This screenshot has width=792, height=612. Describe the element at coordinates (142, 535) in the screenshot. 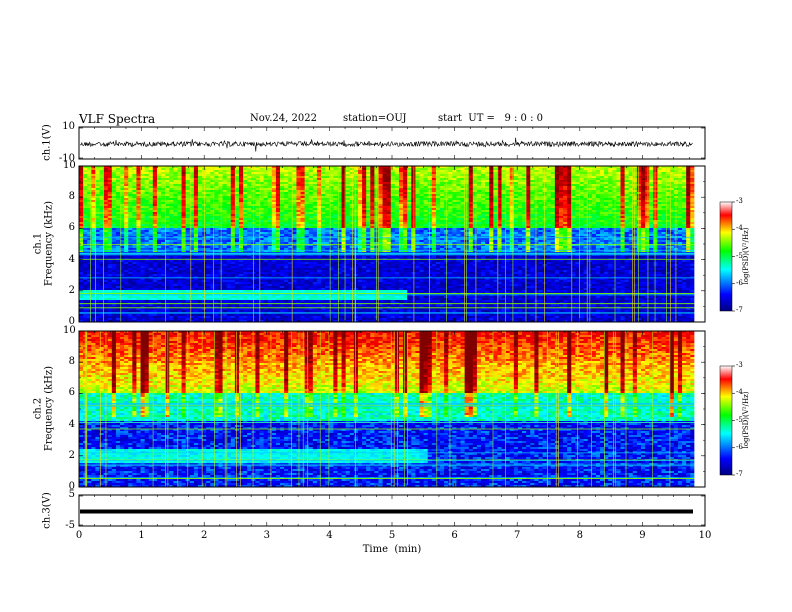

I see `x-tick-label: 1` at that location.